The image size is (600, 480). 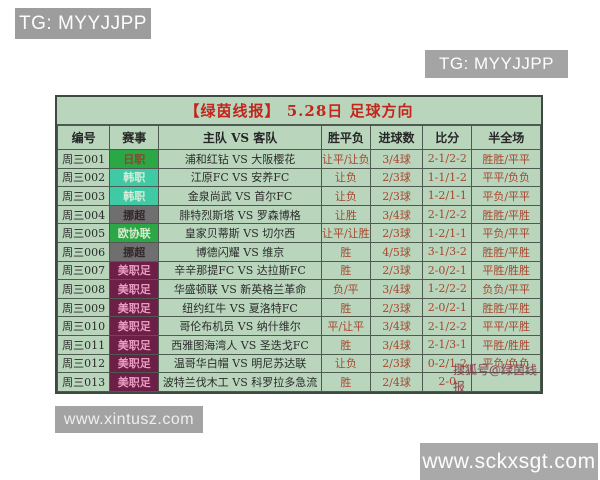 I want to click on cell-match: 西雅图海湾人 VS 圣迭戈FC, so click(x=240, y=344).